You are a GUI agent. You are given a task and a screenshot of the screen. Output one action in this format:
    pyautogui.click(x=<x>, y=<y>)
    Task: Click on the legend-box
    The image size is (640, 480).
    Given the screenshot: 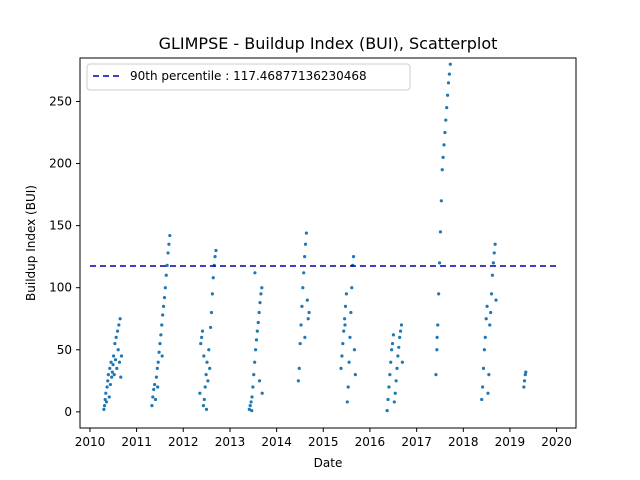 What is the action you would take?
    pyautogui.click(x=248, y=77)
    